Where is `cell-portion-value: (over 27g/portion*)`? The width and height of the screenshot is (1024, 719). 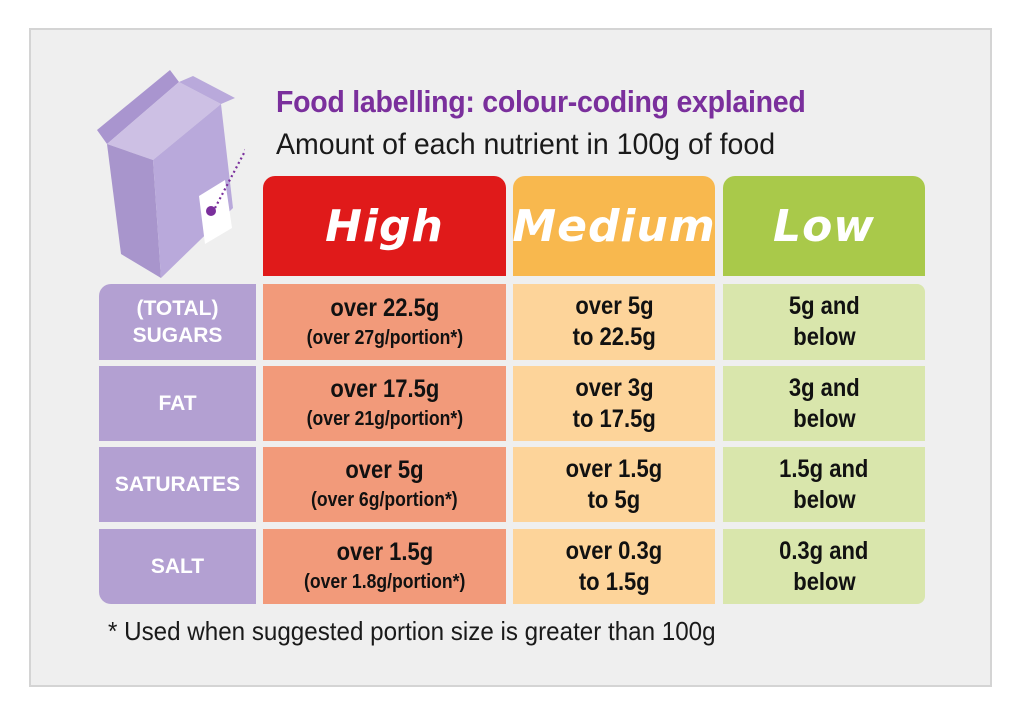
cell-portion-value: (over 27g/portion*) is located at coordinates (384, 337).